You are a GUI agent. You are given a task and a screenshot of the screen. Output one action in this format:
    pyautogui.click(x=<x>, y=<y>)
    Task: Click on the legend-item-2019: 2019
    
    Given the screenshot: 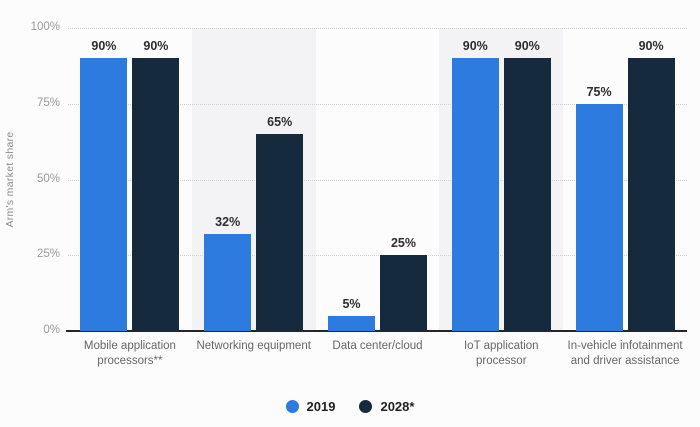 What is the action you would take?
    pyautogui.click(x=310, y=406)
    